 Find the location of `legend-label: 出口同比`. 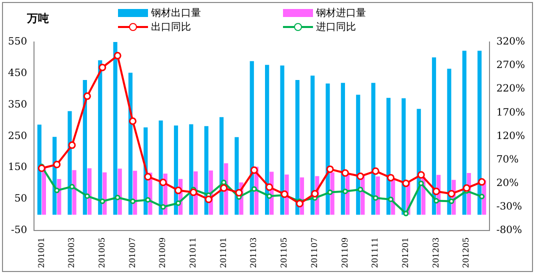

legend-label: 出口同比 is located at coordinates (171, 27).